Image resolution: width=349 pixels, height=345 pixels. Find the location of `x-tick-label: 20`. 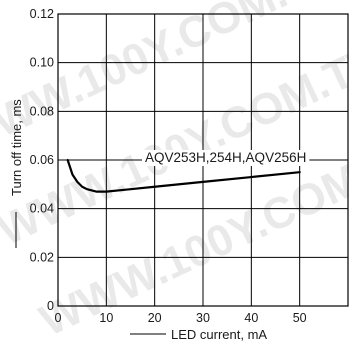

x-tick-label: 20 is located at coordinates (155, 318).